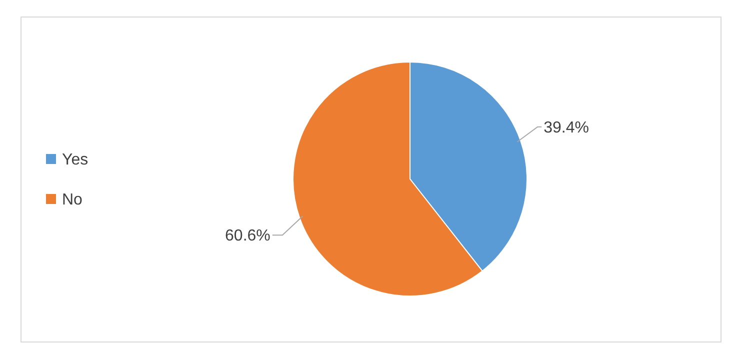 The image size is (735, 361). I want to click on data-label: 60.6%, so click(247, 236).